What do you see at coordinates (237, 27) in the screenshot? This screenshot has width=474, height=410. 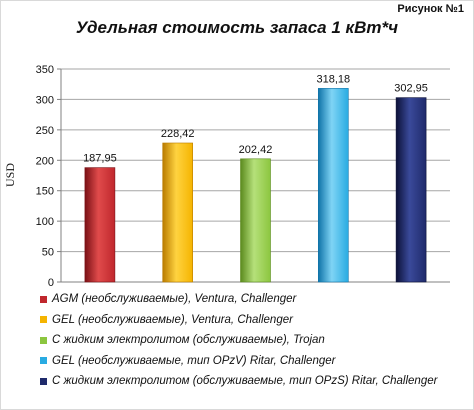 I see `chart-title: Удельная стоимость запаса 1 кВт*ч` at bounding box center [237, 27].